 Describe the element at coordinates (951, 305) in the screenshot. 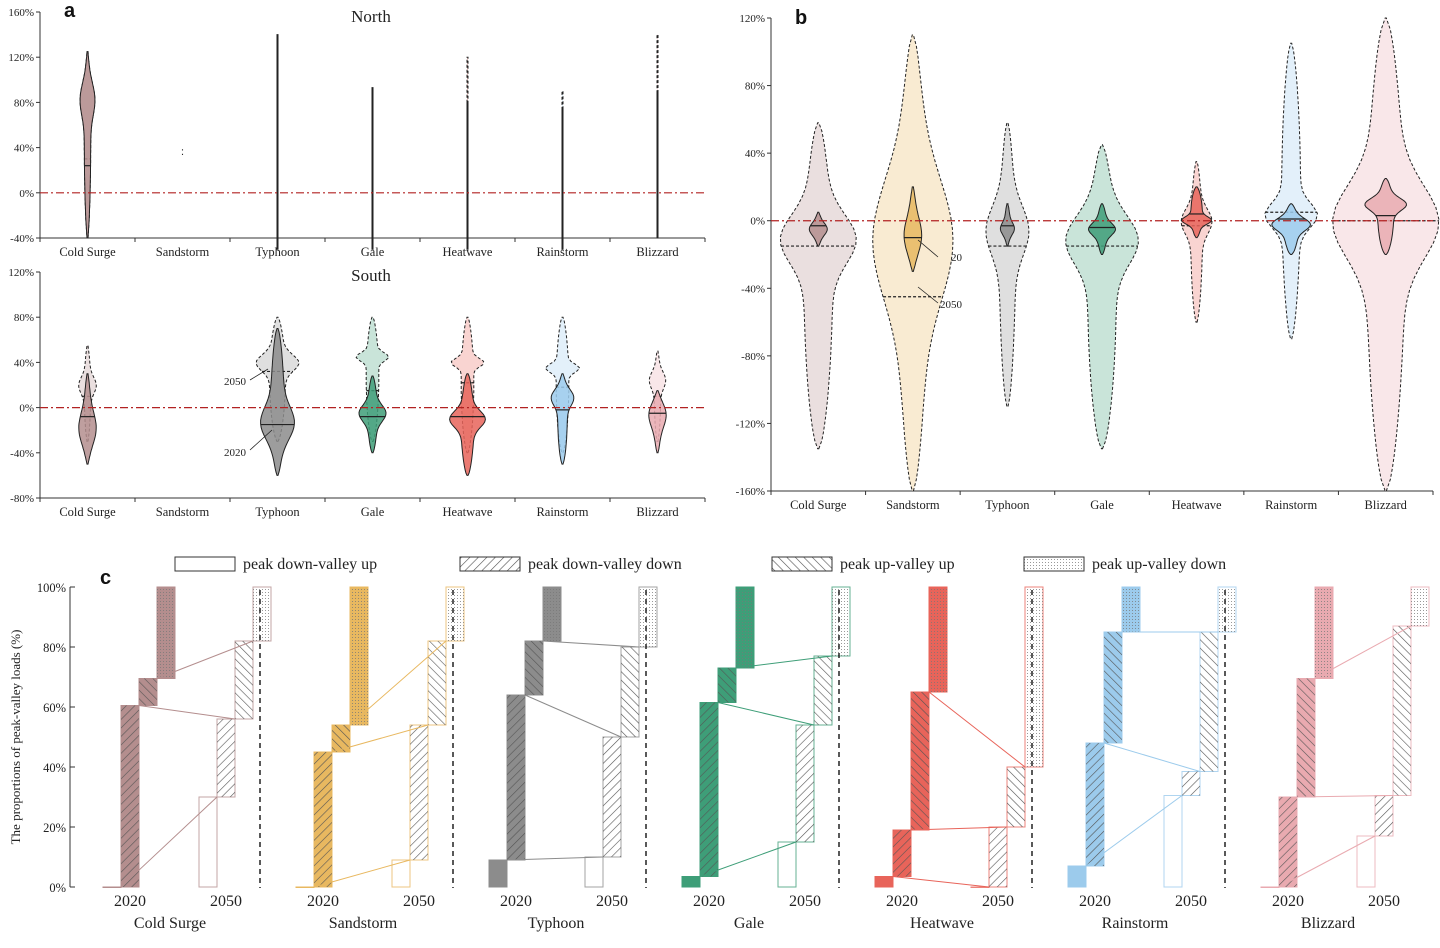

I see `annotation-b-2050: 2050` at that location.